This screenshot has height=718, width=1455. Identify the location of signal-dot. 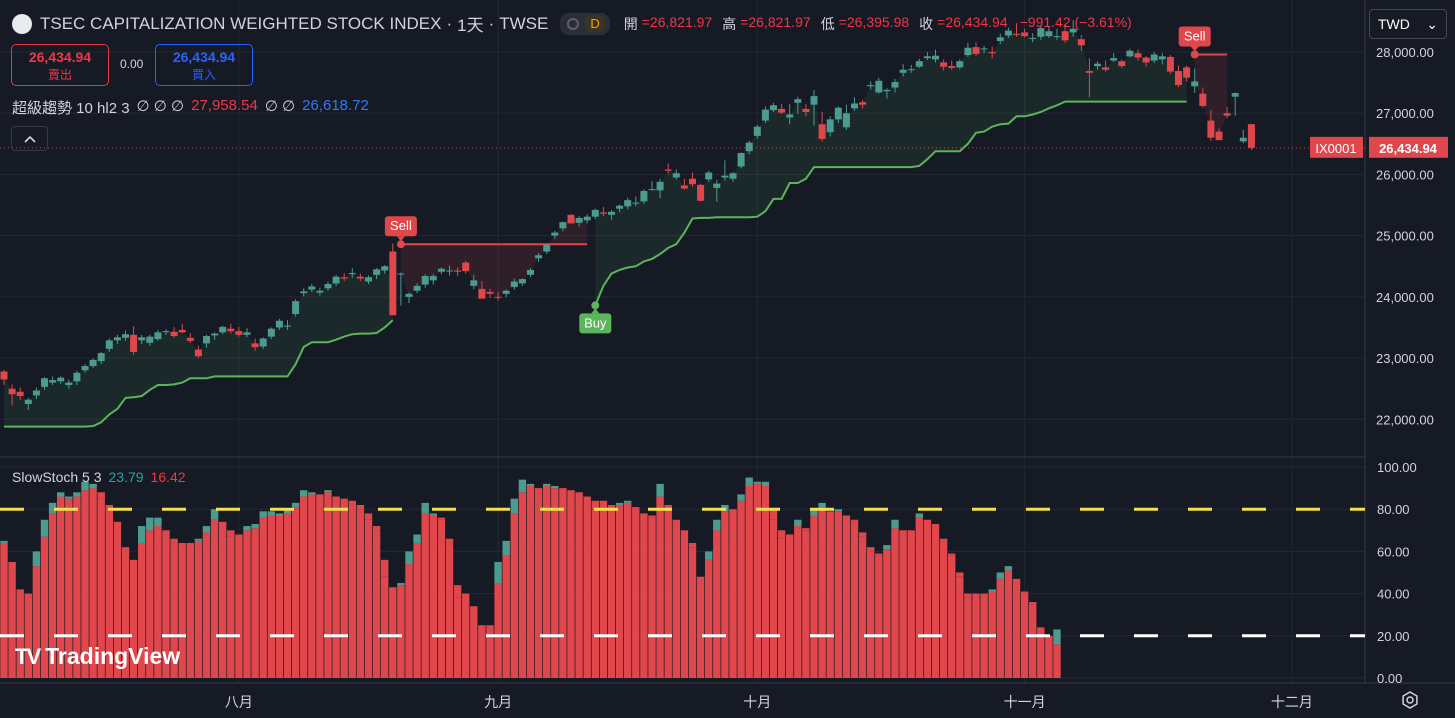
(400, 244).